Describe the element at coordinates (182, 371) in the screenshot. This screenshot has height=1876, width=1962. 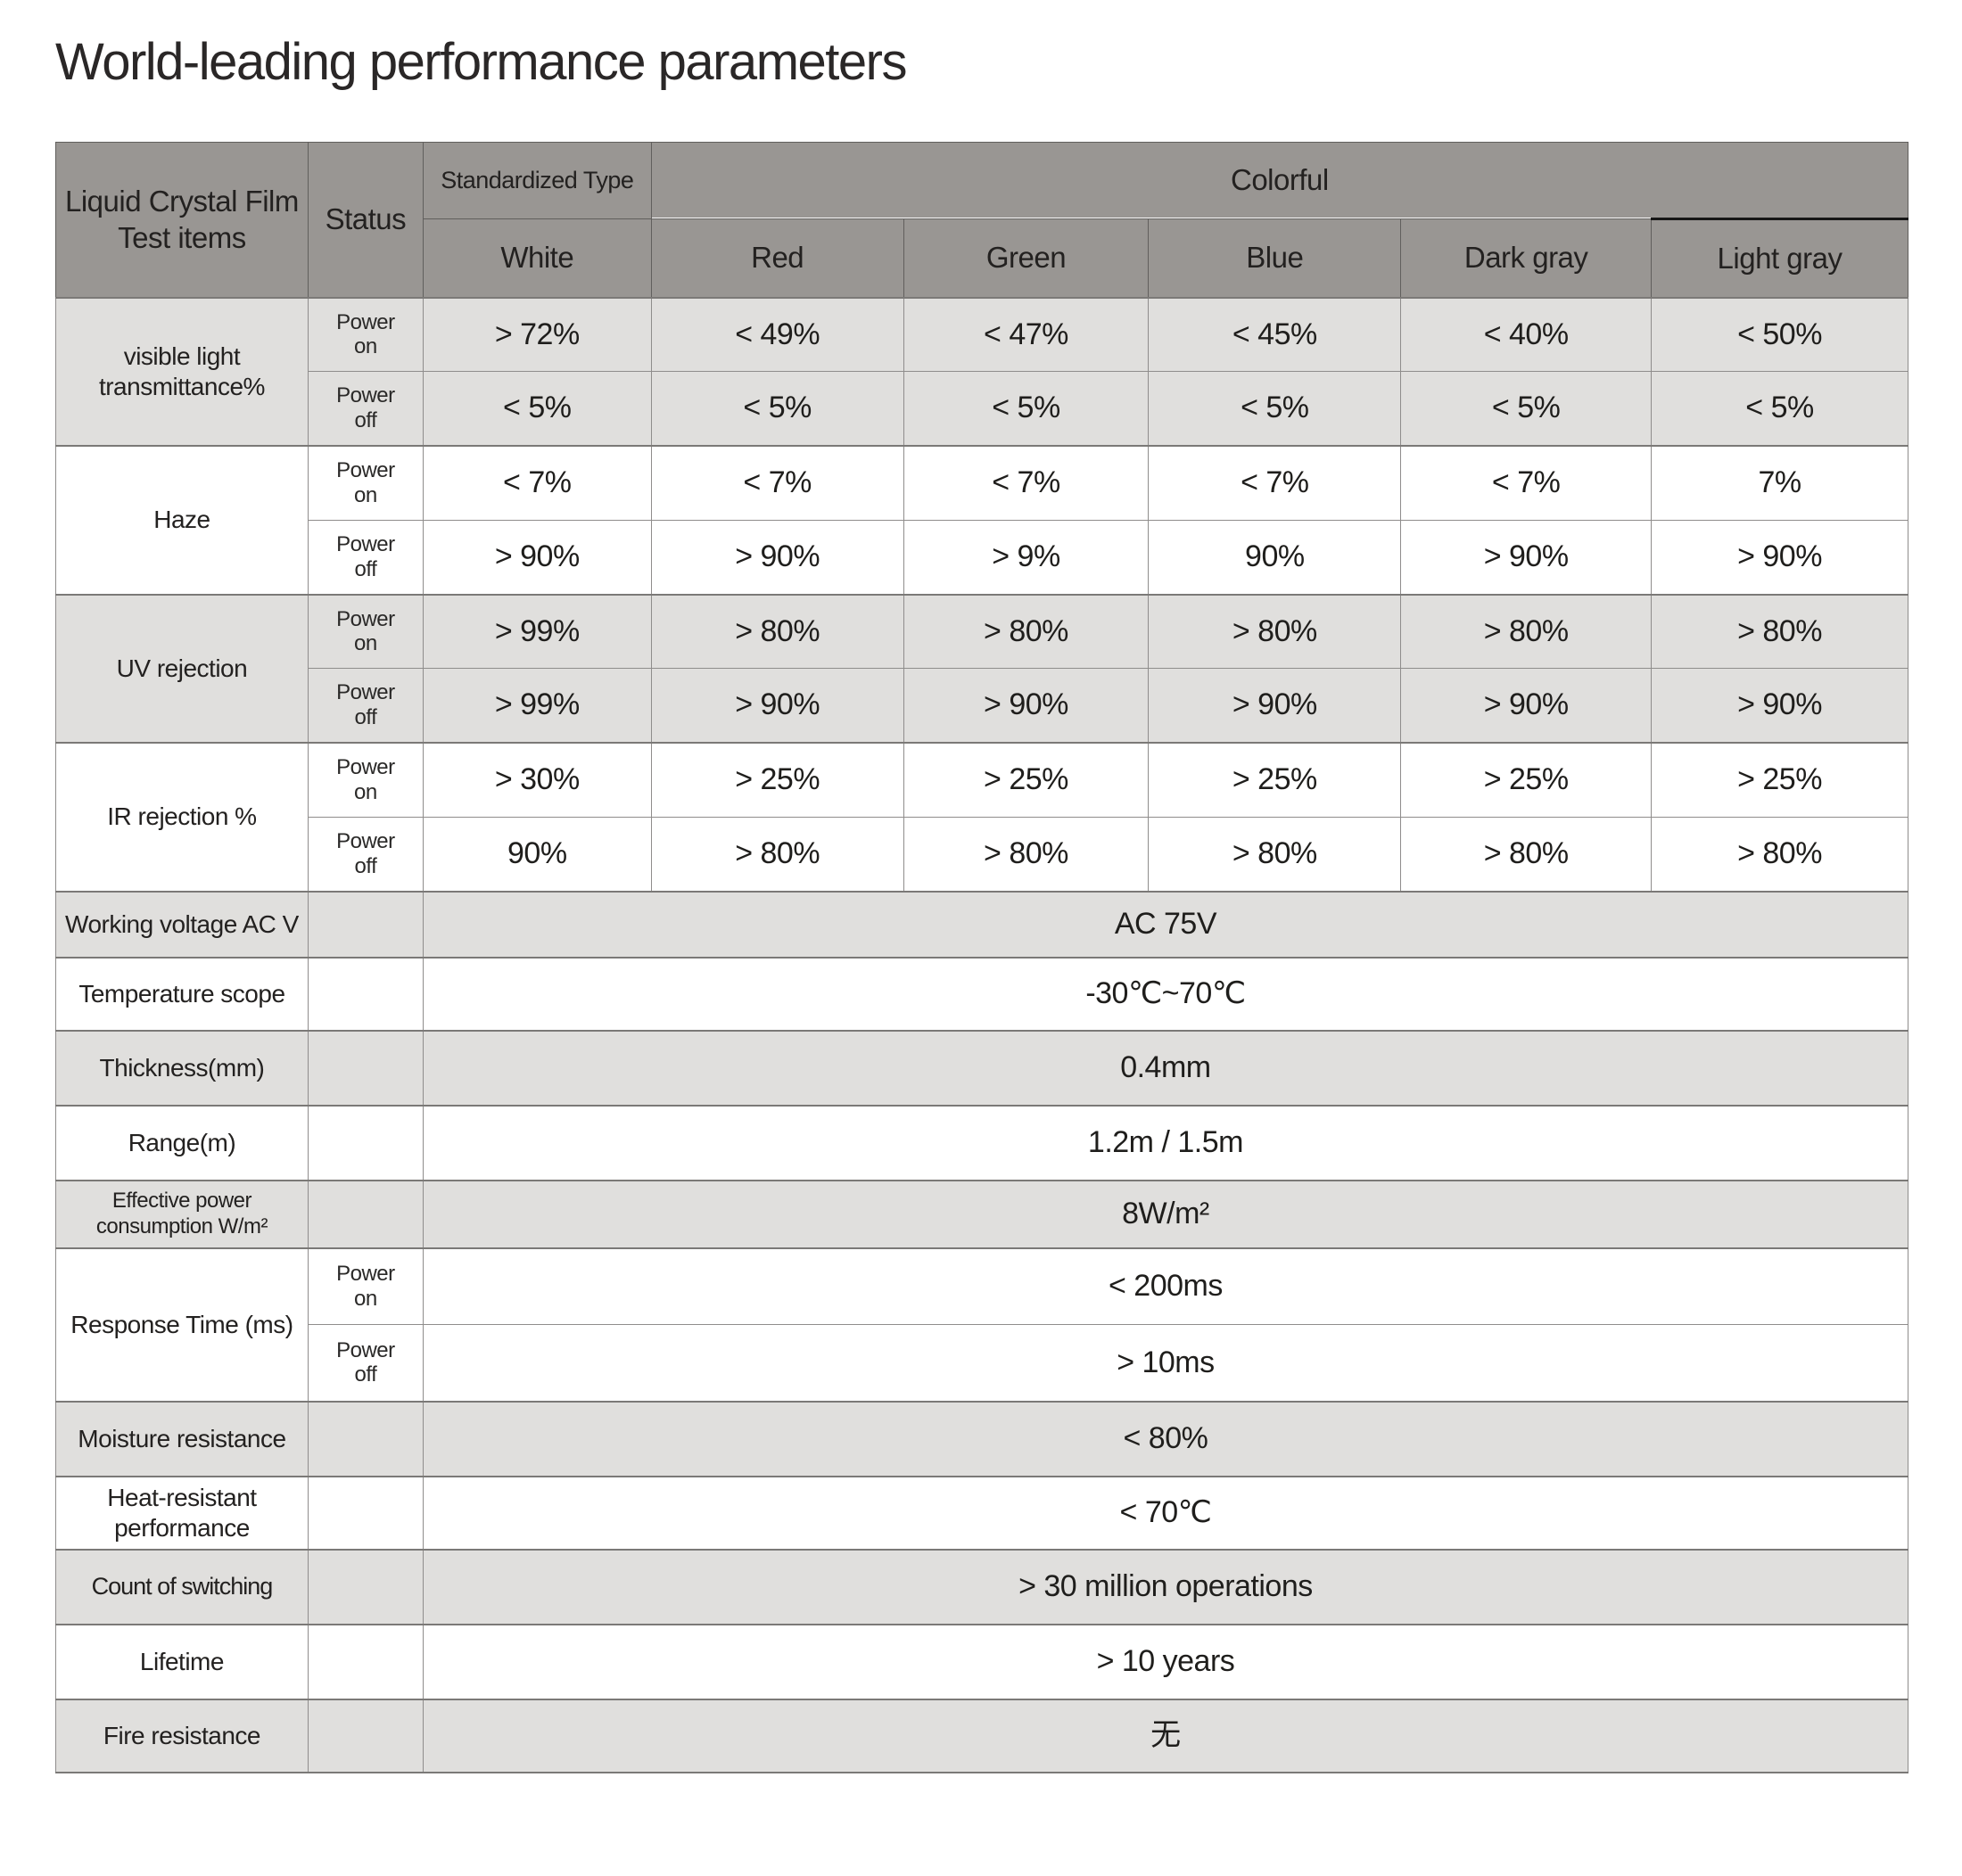
I see `label-cell: visible light transmittance%` at that location.